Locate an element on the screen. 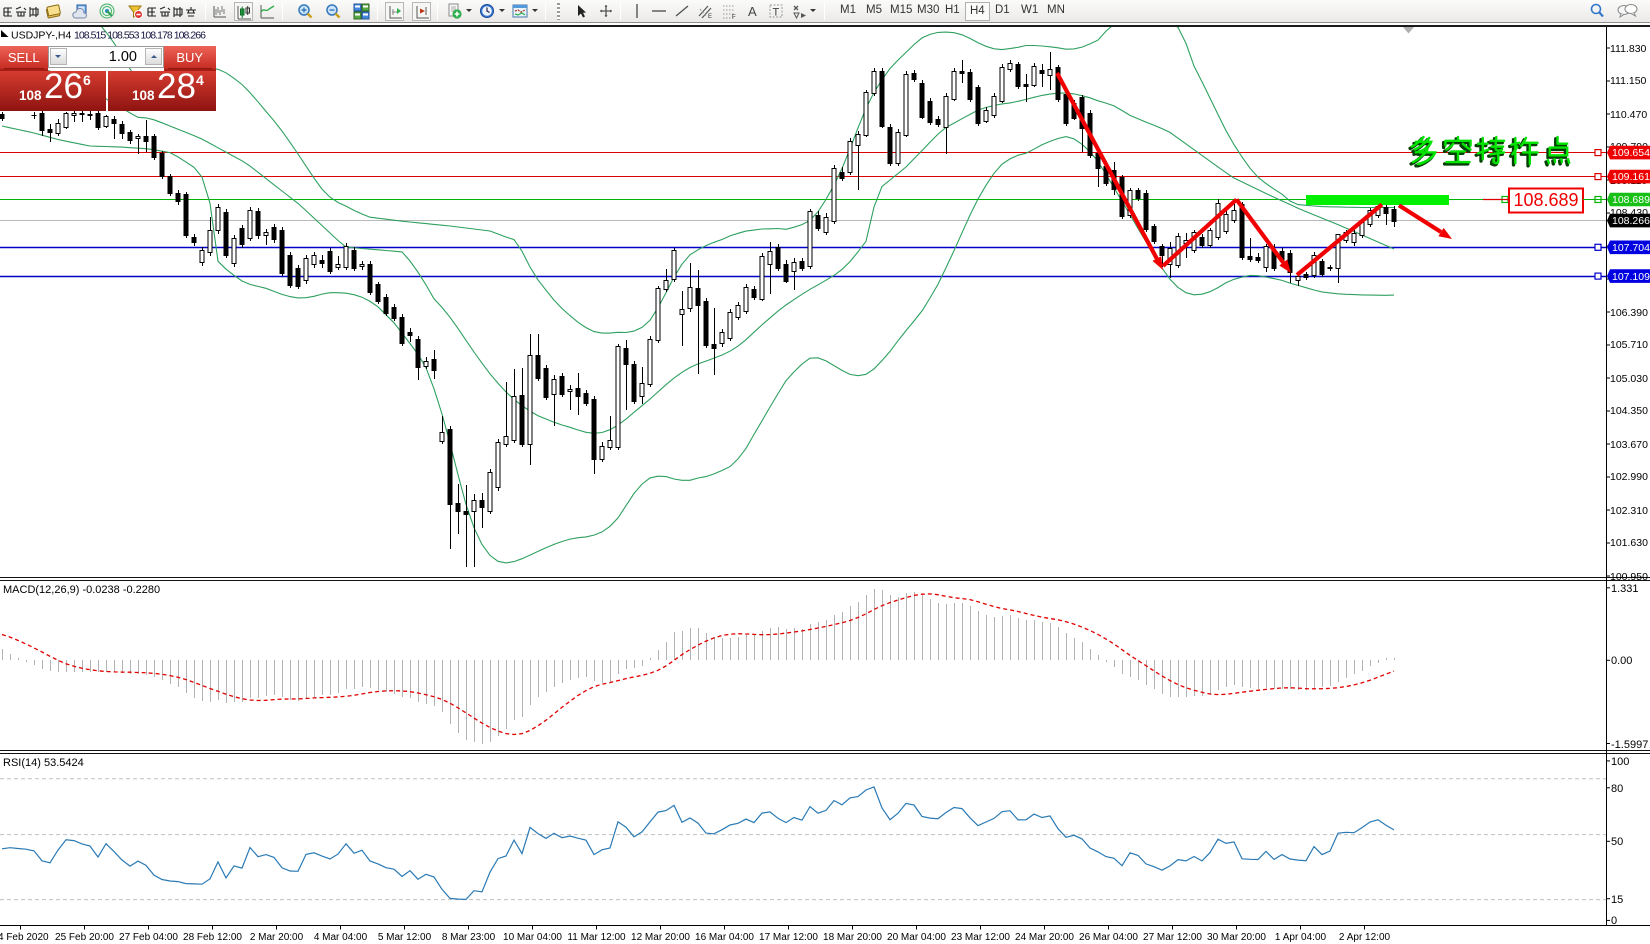 This screenshot has height=944, width=1650. svg-text: 105.030 is located at coordinates (1629, 379).